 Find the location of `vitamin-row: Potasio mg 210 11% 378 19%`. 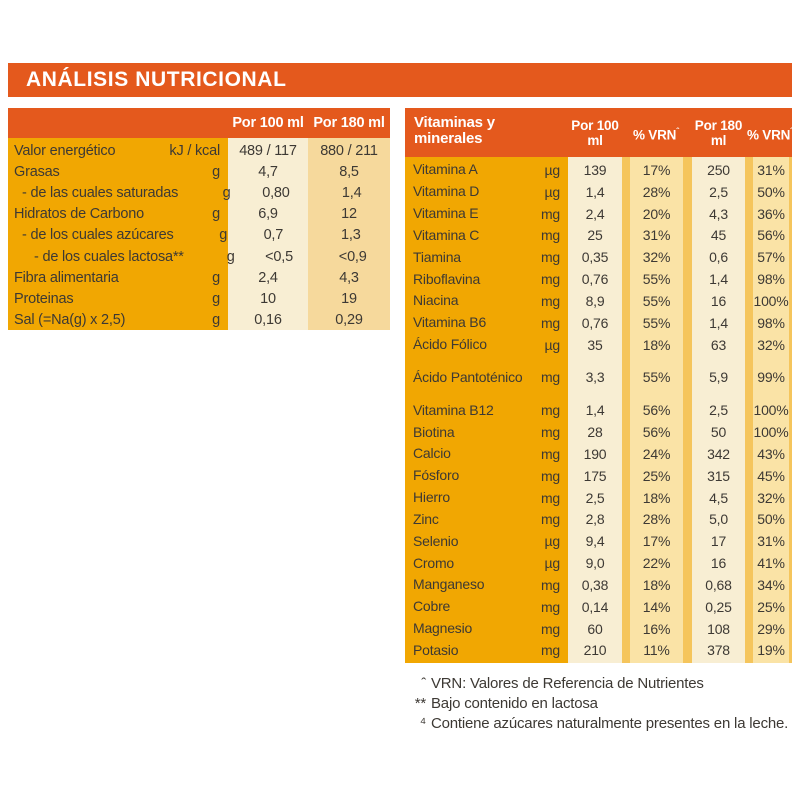

vitamin-row: Potasio mg 210 11% 378 19% is located at coordinates (597, 651).